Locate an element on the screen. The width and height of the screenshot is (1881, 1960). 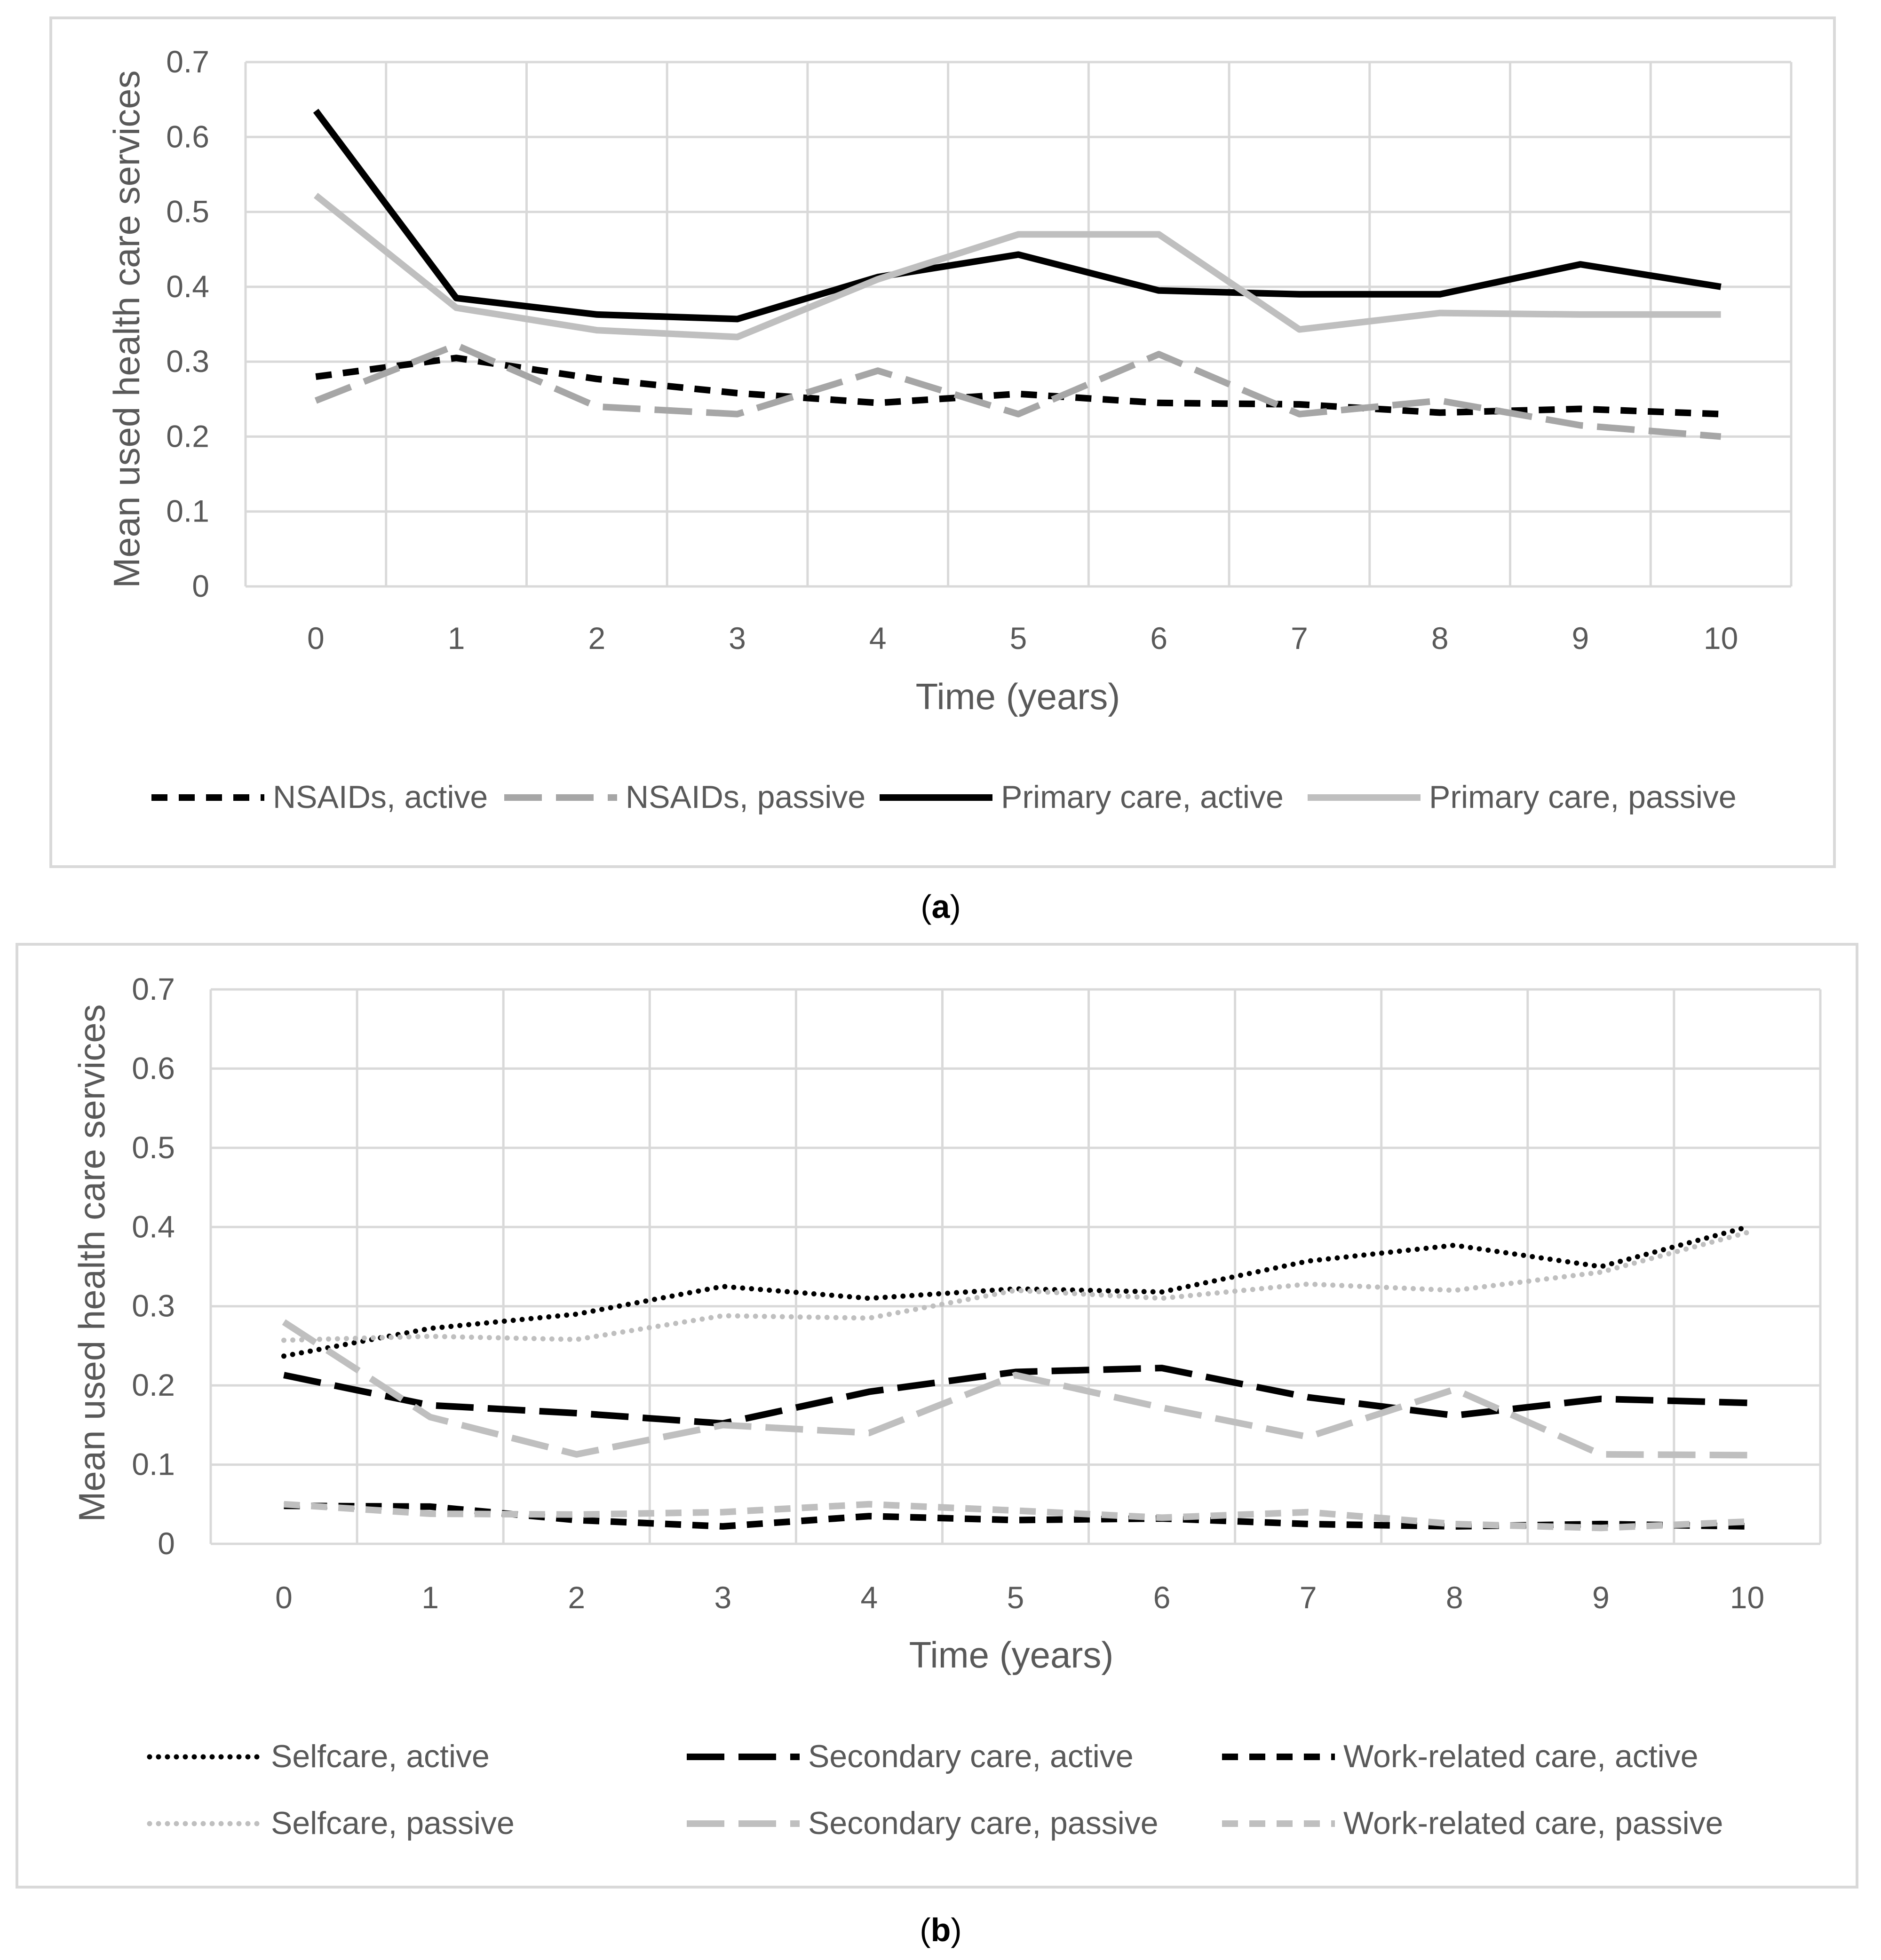
chart-b-xtick-label: 10 is located at coordinates (1747, 1597).